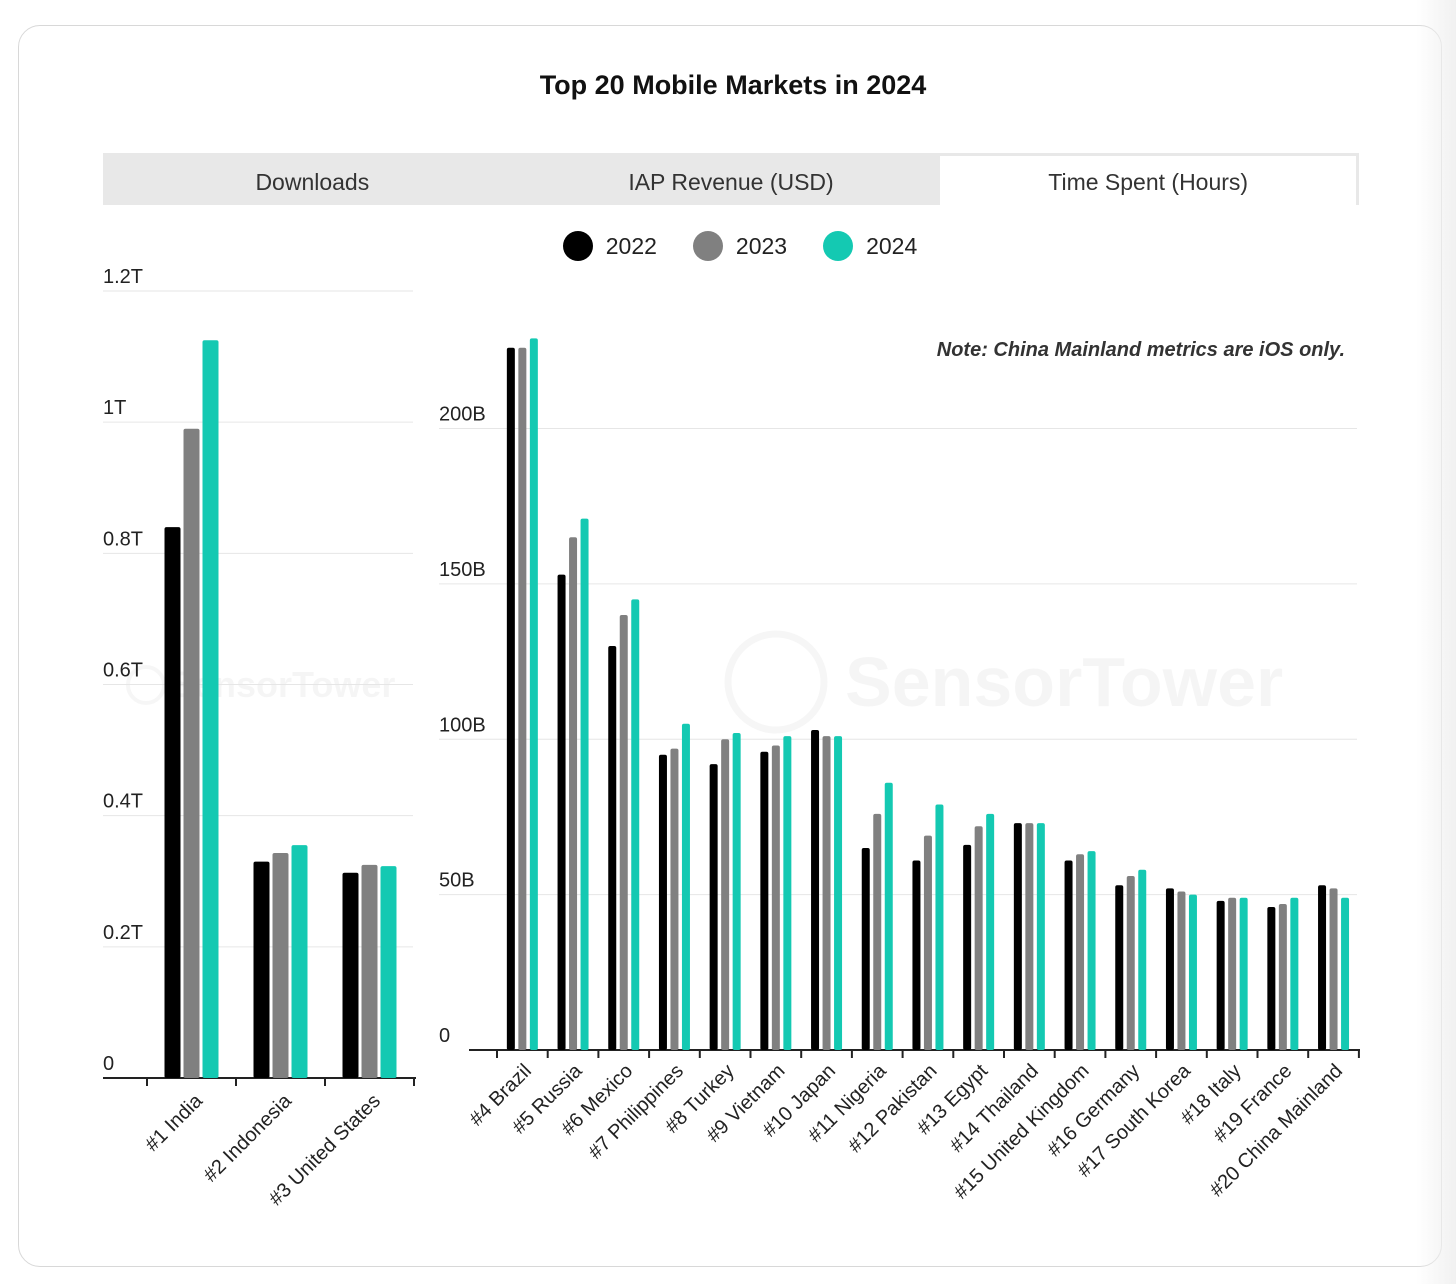 This screenshot has height=1284, width=1456. Describe the element at coordinates (733, 85) in the screenshot. I see `chart-title: Top 20 Mobile Markets in 2024` at that location.